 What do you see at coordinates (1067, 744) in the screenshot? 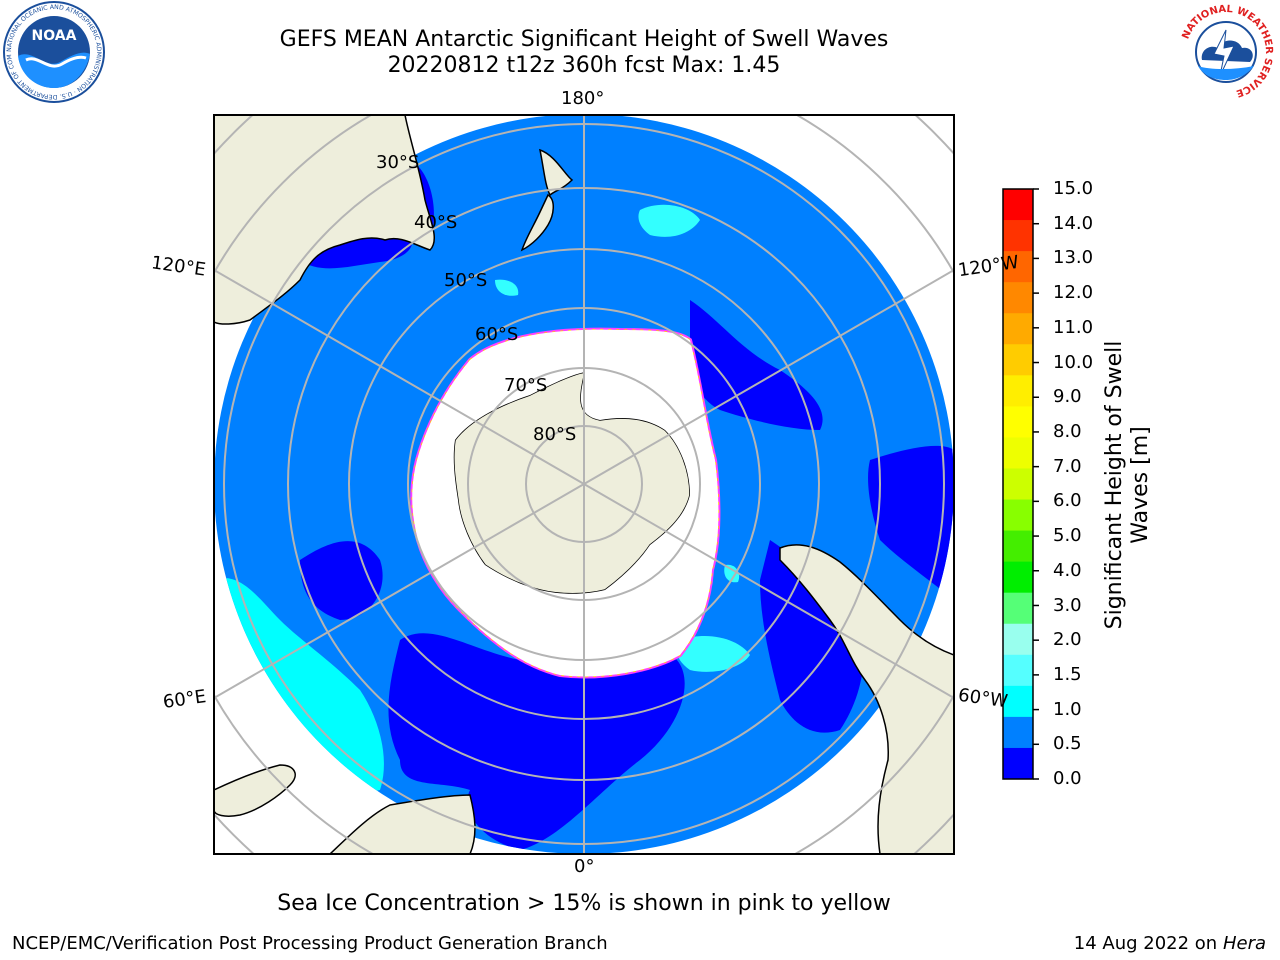
I see `colorbar-tick-label: 0.5` at bounding box center [1067, 744].